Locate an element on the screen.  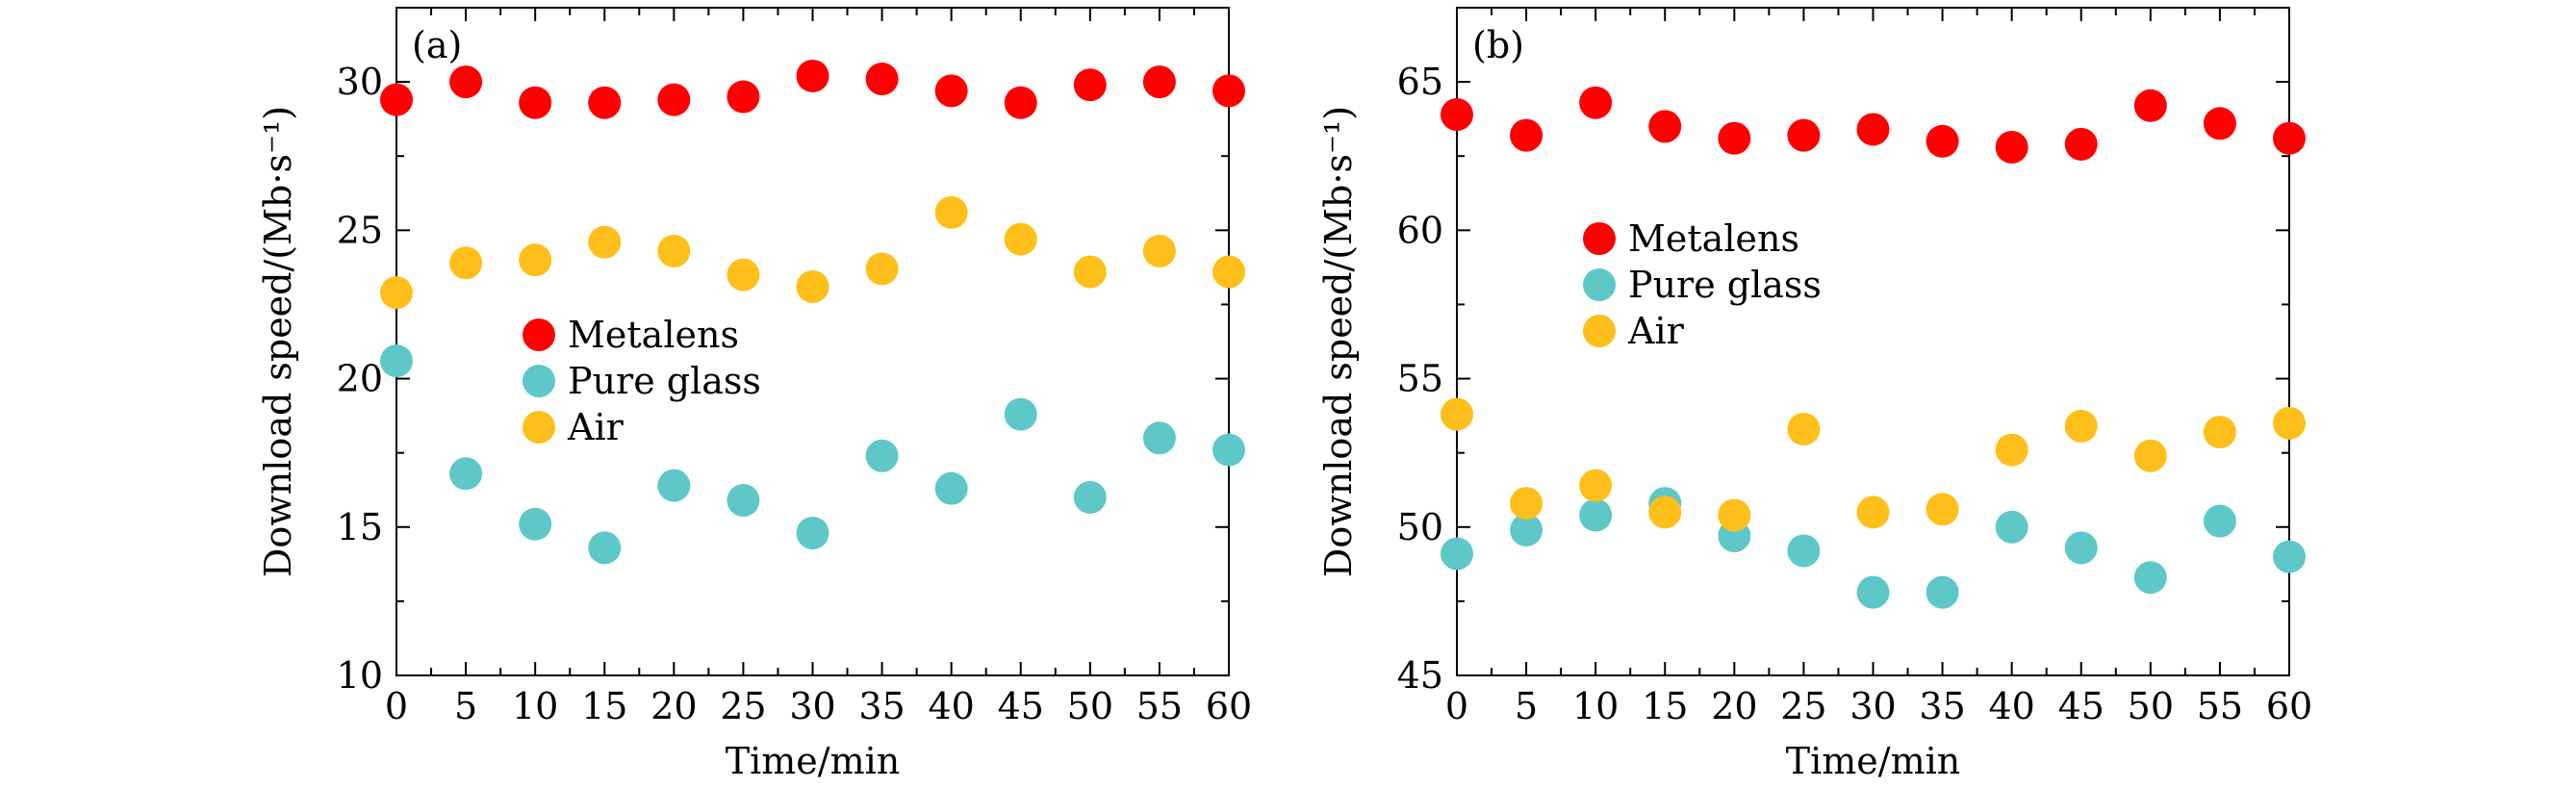
y-tick-label: 30 is located at coordinates (360, 82).